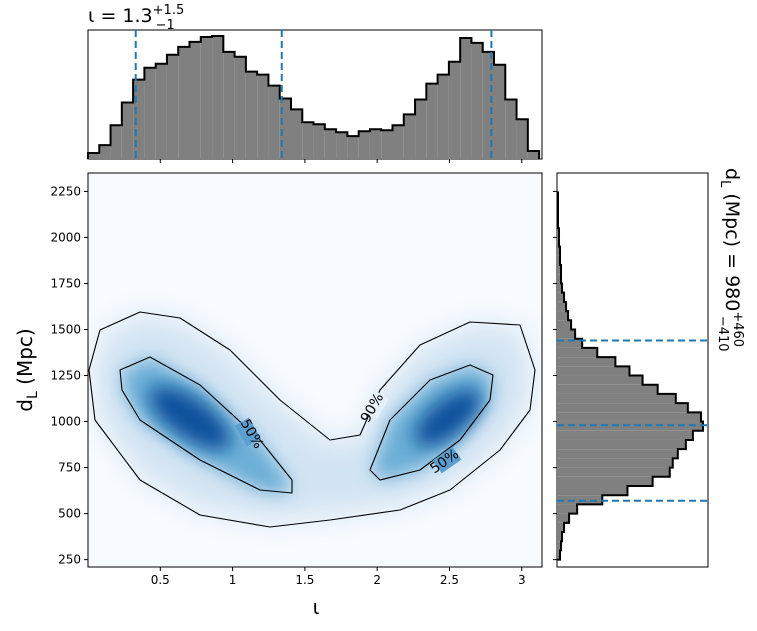 The height and width of the screenshot is (631, 757). I want to click on right-title: dL (Mpc) = 980+460−410, so click(730, 260).